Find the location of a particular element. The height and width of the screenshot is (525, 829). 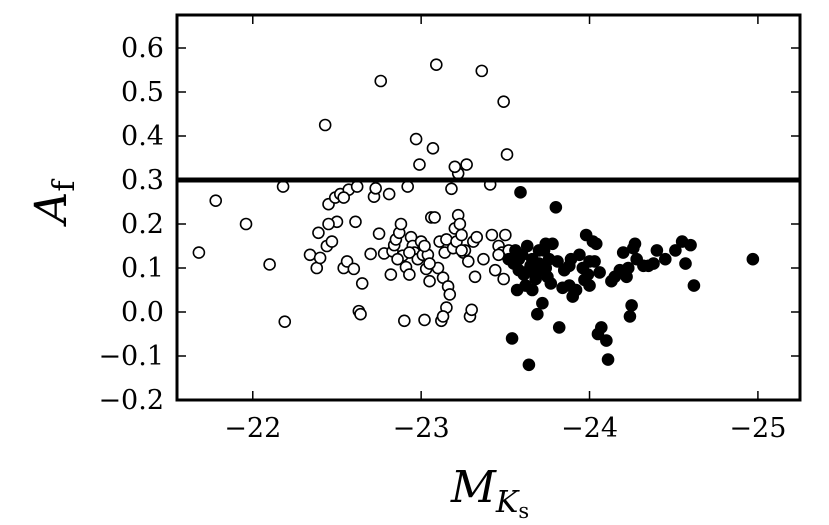

y-tick-label-3: 0.1 is located at coordinates (142, 268).